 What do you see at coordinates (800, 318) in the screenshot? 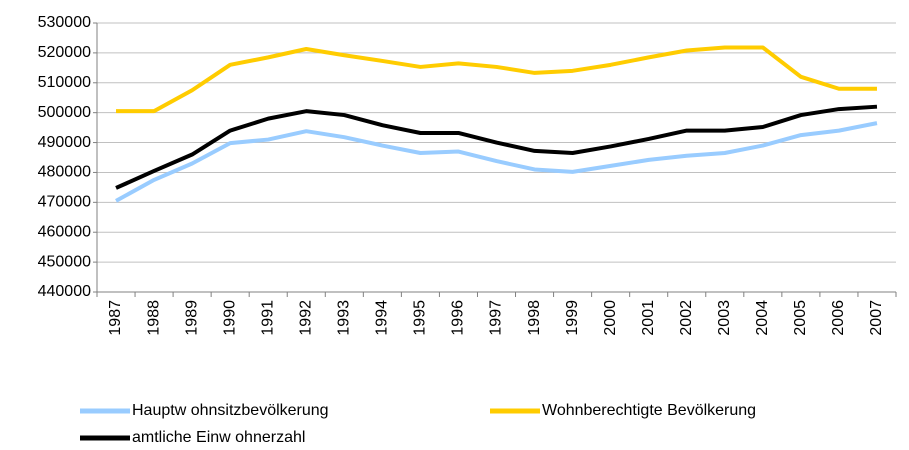
I see `x-tick-label: 2005` at bounding box center [800, 318].